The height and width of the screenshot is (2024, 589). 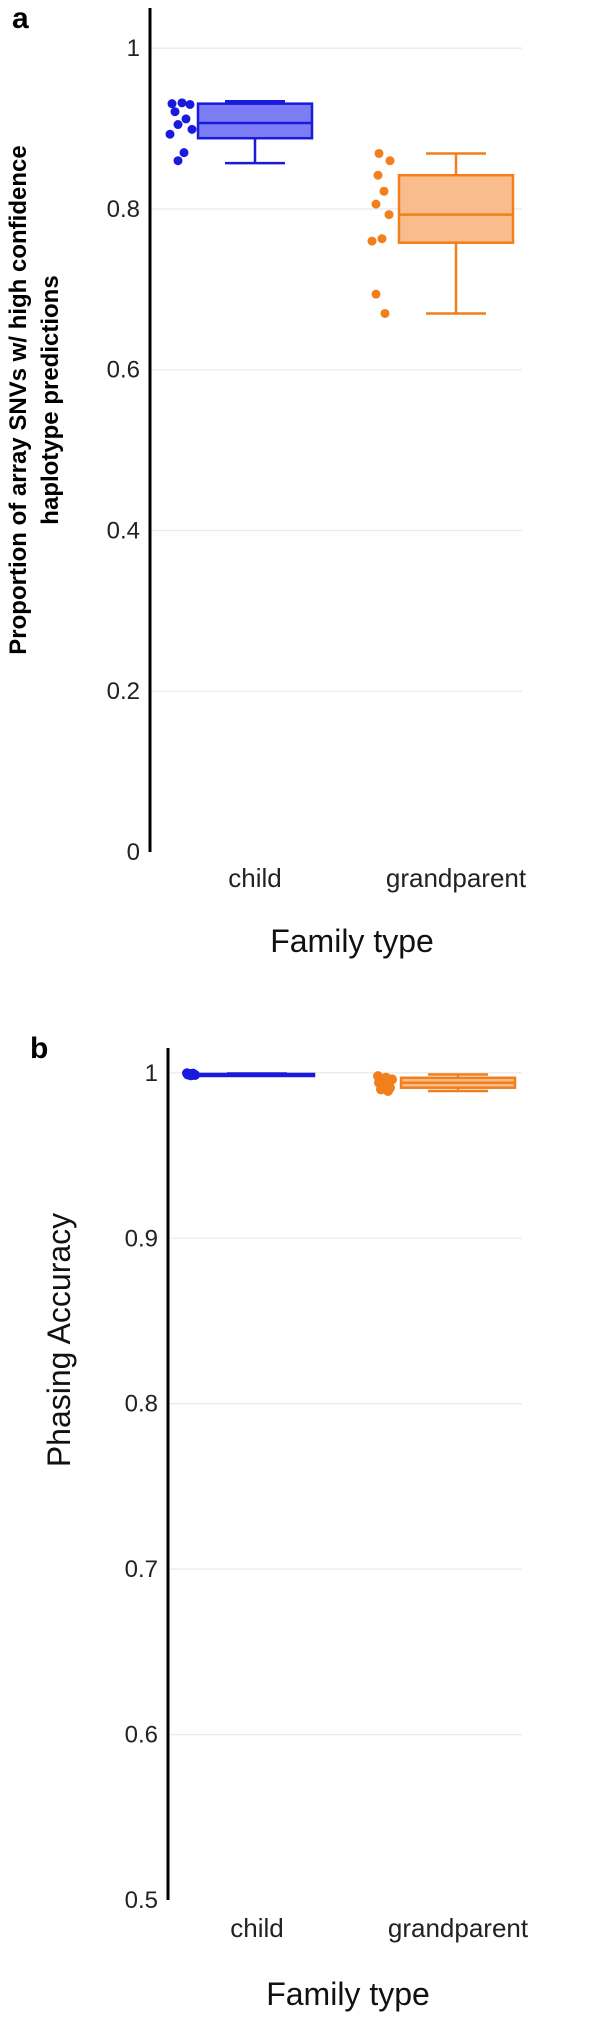 What do you see at coordinates (456, 208) in the screenshot?
I see `panel-a-iqr-box-grandparent` at bounding box center [456, 208].